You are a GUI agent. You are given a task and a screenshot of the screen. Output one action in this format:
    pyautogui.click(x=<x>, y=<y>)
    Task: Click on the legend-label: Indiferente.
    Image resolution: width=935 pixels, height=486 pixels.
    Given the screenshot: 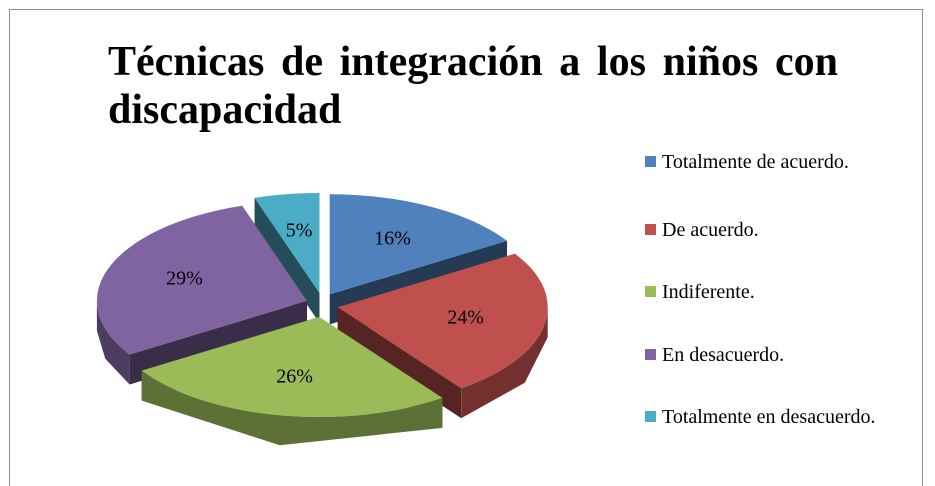 What is the action you would take?
    pyautogui.click(x=708, y=292)
    